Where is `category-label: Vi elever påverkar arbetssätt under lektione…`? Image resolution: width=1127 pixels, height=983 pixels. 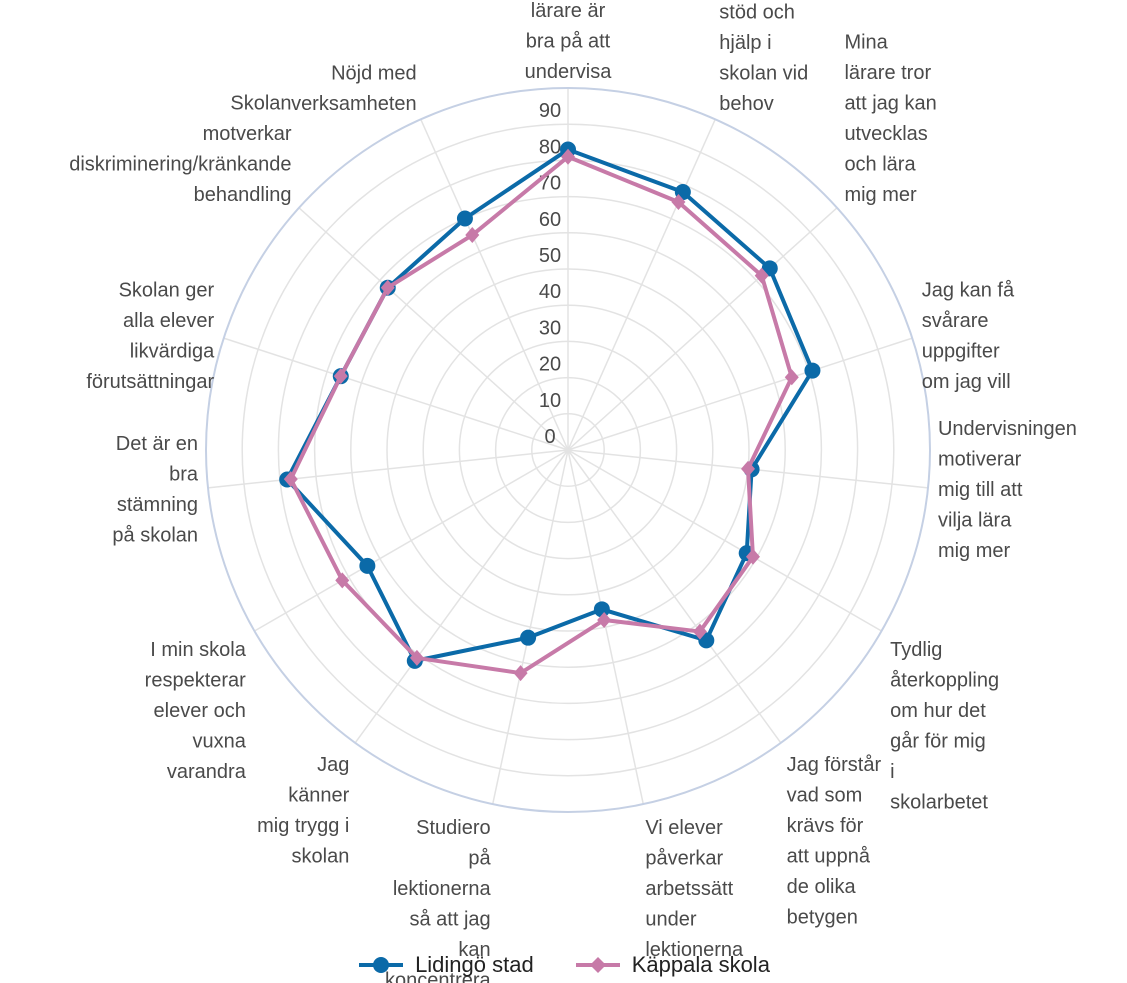
category-label: Vi elever påverkar arbetssätt under lektione… is located at coordinates (694, 889).